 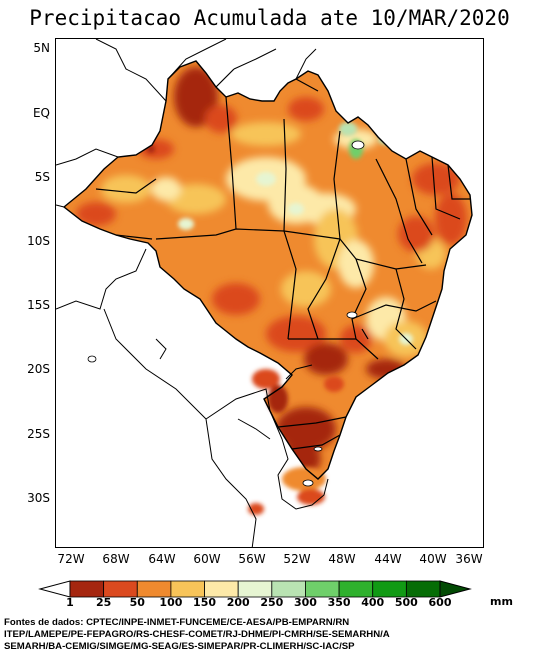 What do you see at coordinates (171, 602) in the screenshot?
I see `legend-label: 100` at bounding box center [171, 602].